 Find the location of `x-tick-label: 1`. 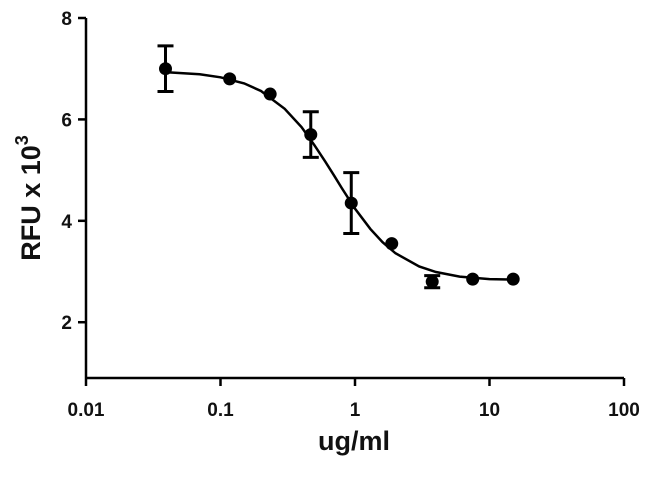

x-tick-label: 1 is located at coordinates (355, 410).